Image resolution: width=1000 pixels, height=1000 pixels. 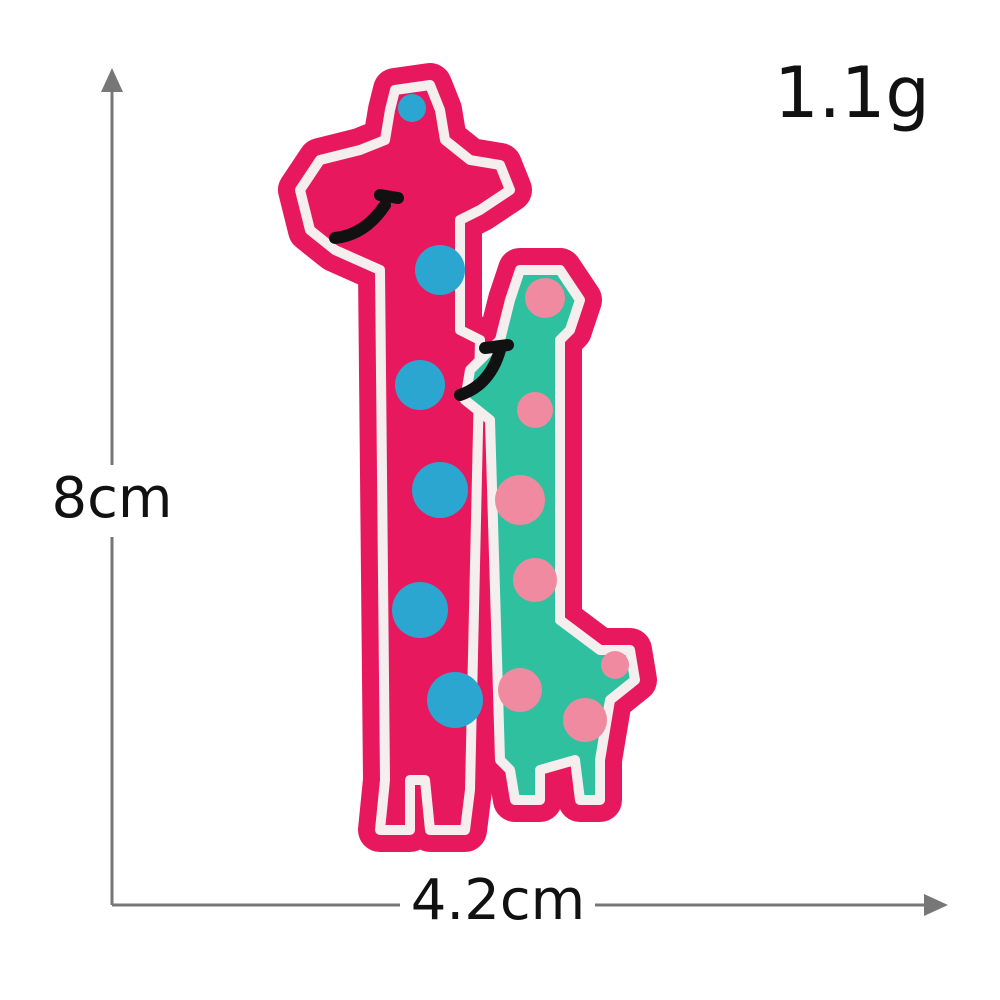 What do you see at coordinates (112, 80) in the screenshot?
I see `height-arrow-head` at bounding box center [112, 80].